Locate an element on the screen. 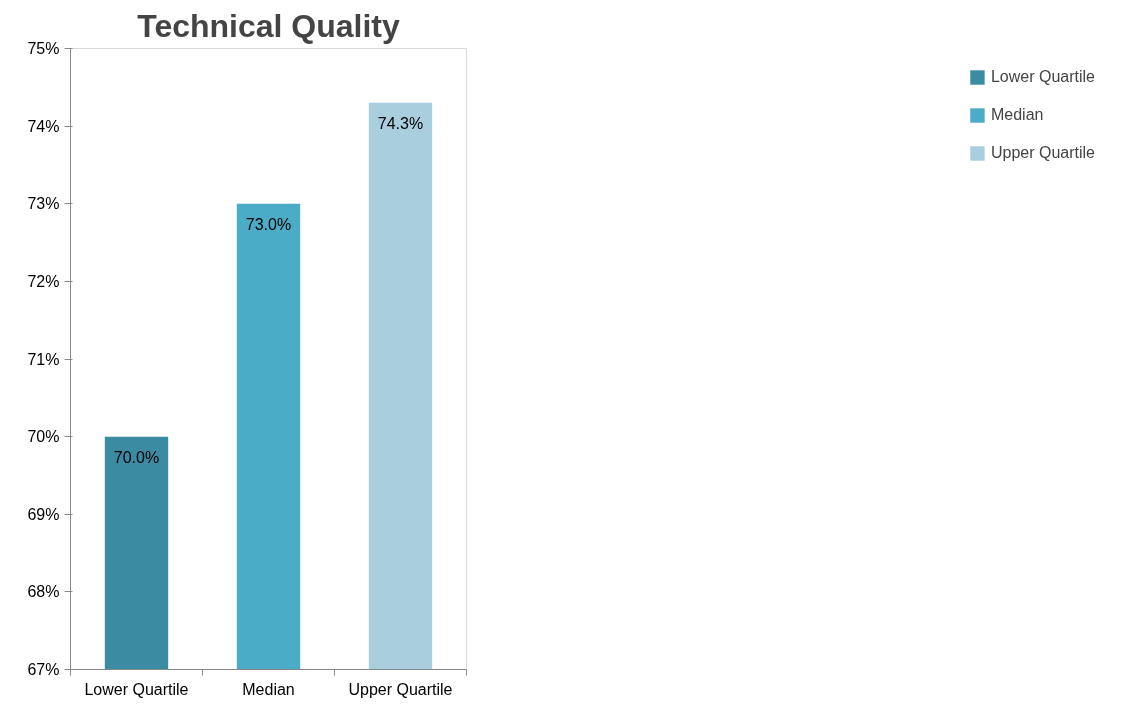 This screenshot has width=1125, height=709. x-tick-label: Upper Quartile is located at coordinates (400, 689).